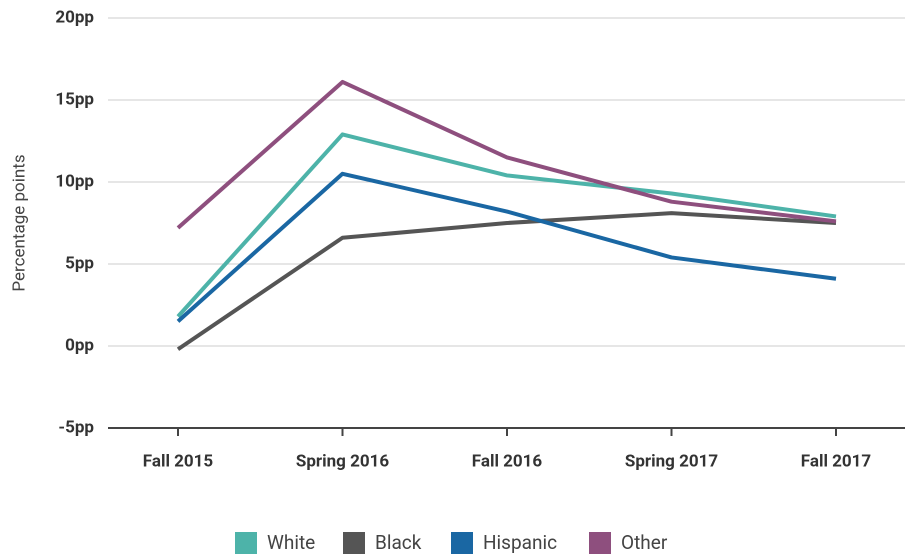 The height and width of the screenshot is (557, 912). I want to click on x-tick-label: Spring 2016, so click(342, 461).